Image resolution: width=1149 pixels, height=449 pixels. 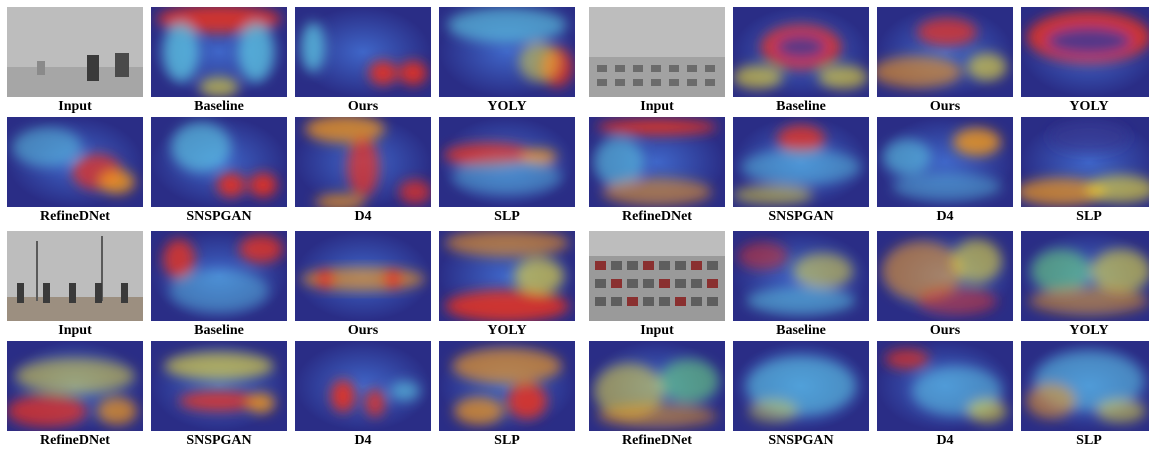 I want to click on top-right-input-cell: Input, so click(x=657, y=60).